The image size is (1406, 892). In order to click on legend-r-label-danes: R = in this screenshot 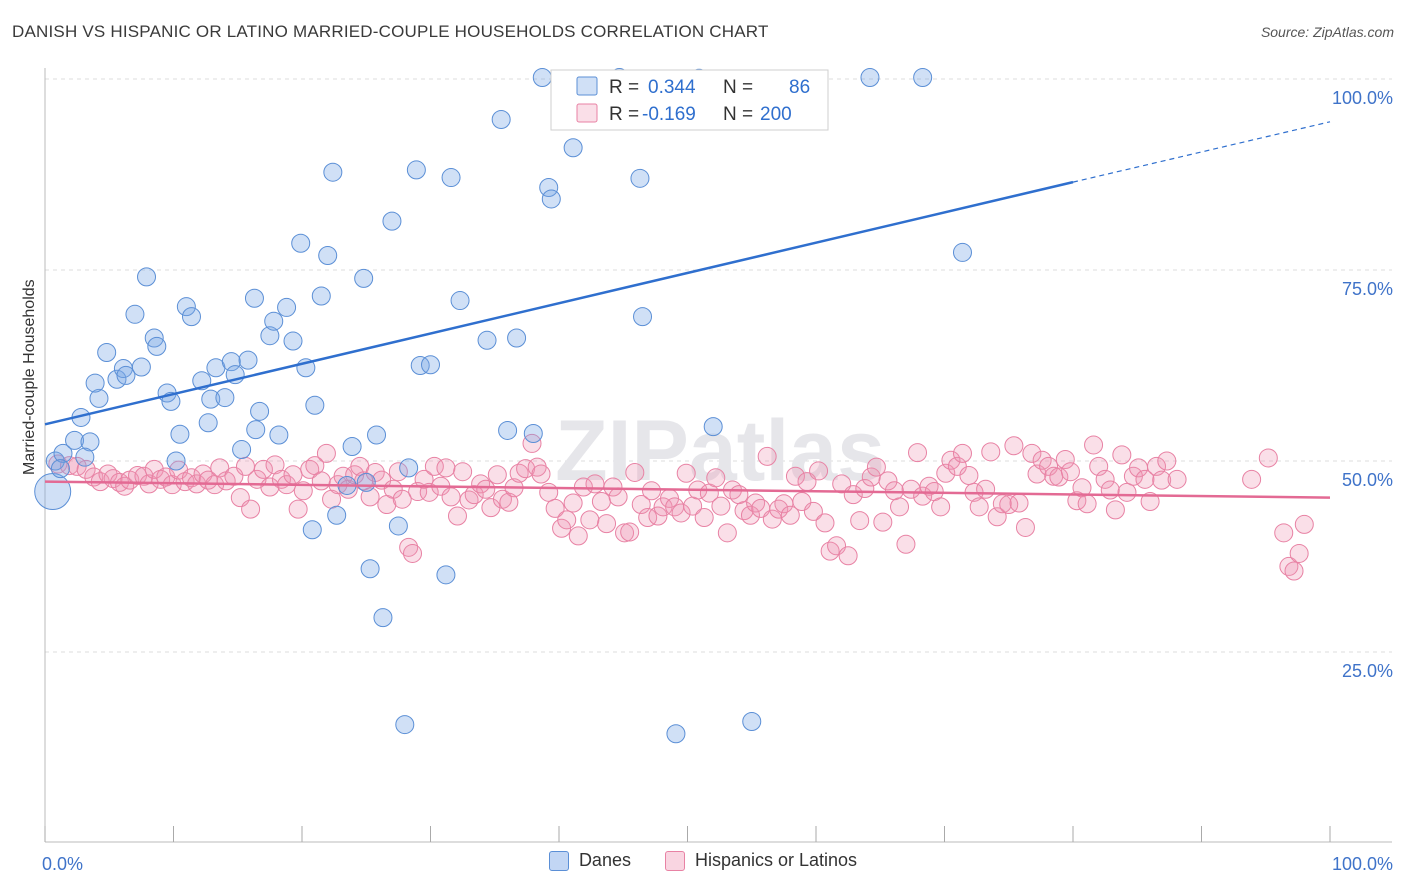, I will do `click(624, 87)`.